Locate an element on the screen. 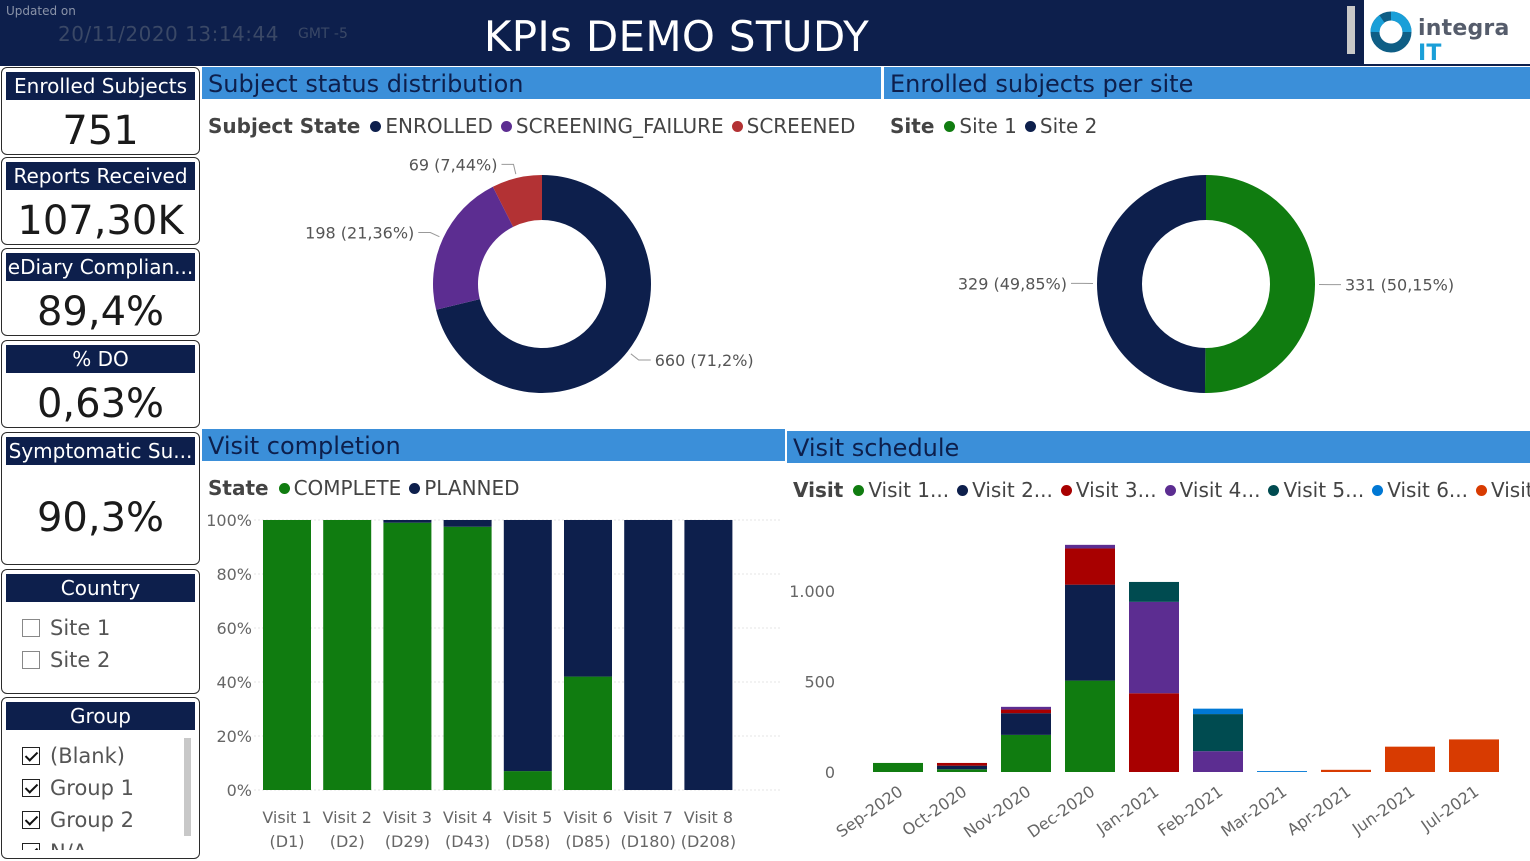 The image size is (1530, 861). slicer-item-label: Site 1 is located at coordinates (80, 628).